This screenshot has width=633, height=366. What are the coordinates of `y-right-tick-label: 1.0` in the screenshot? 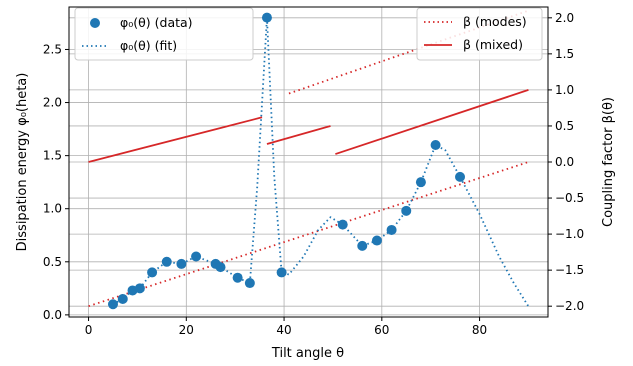 It's located at (564, 90).